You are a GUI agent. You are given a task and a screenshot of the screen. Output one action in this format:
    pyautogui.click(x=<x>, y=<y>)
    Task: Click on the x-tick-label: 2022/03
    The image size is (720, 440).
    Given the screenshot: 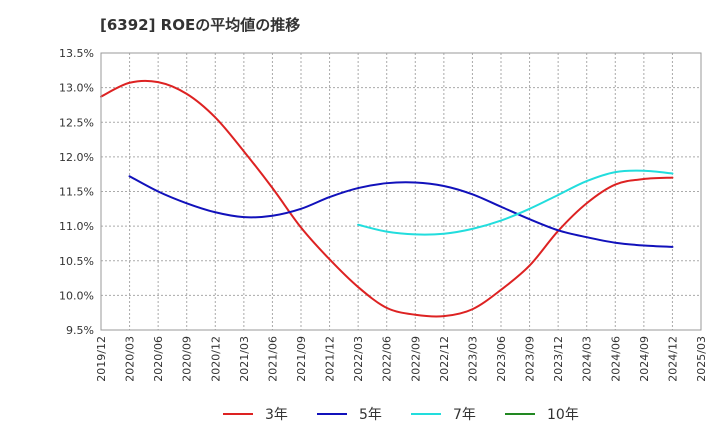 What is the action you would take?
    pyautogui.click(x=358, y=359)
    